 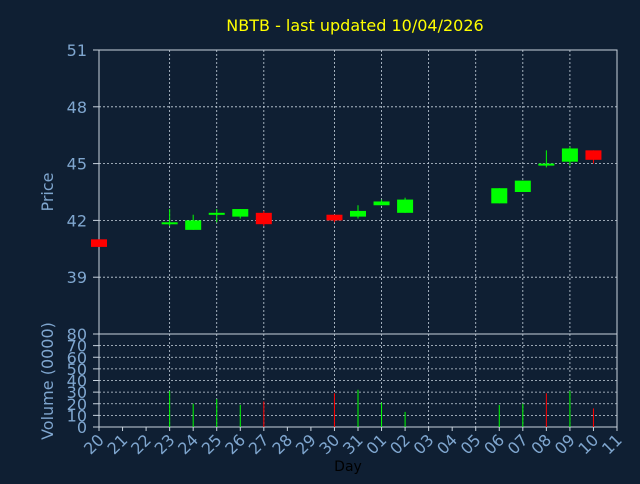 What do you see at coordinates (77, 346) in the screenshot?
I see `volume-y-tick-label: 70` at bounding box center [77, 346].